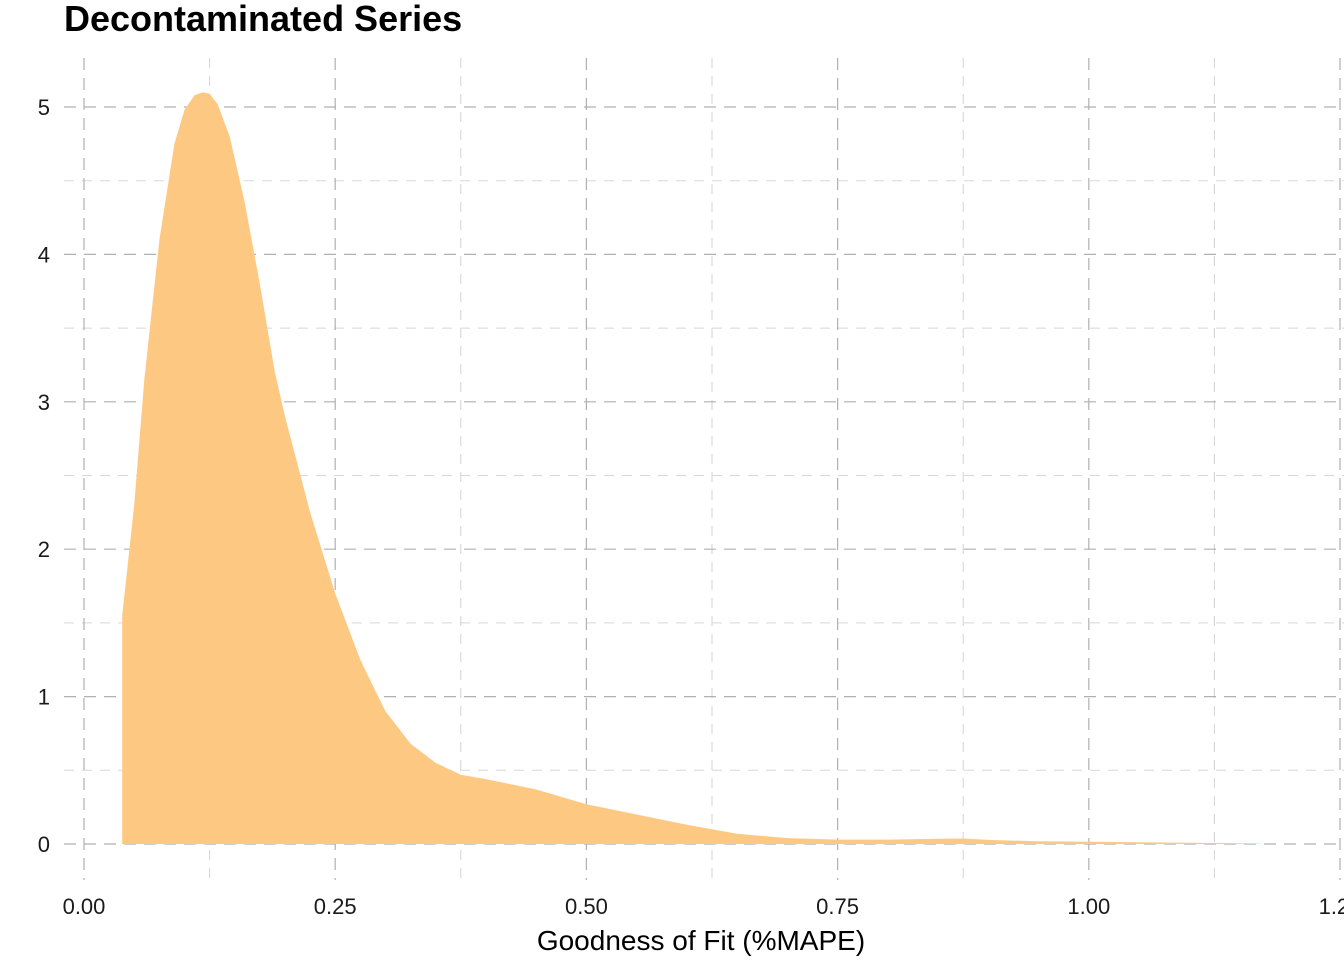 The width and height of the screenshot is (1344, 960). Describe the element at coordinates (44, 697) in the screenshot. I see `y-tick-label: 1` at that location.